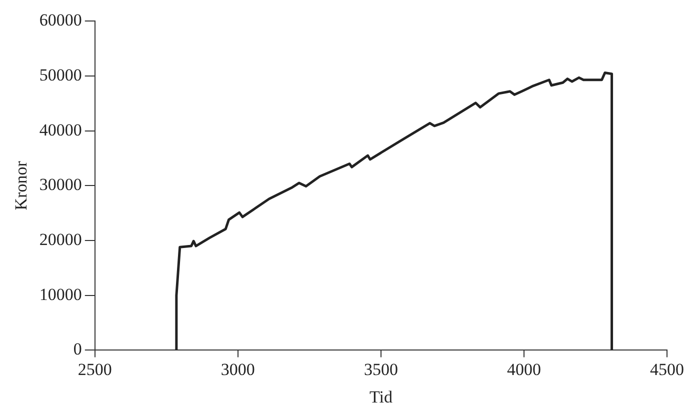 The image size is (697, 420). I want to click on x-tick-label: 3500, so click(381, 369).